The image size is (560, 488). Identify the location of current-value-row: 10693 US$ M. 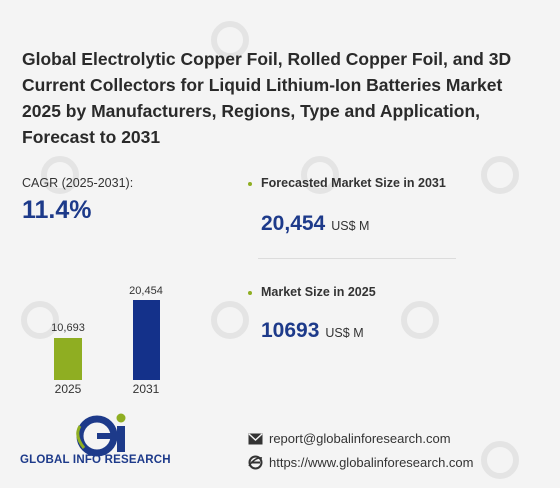
(312, 331).